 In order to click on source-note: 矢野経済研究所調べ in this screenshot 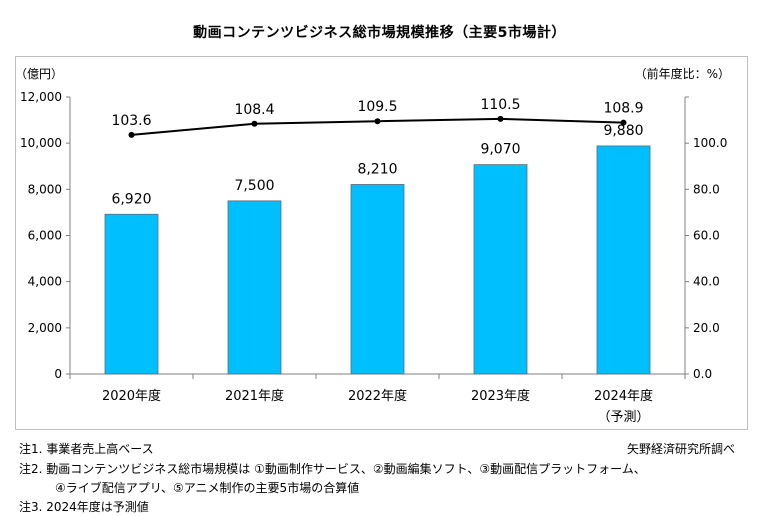, I will do `click(680, 449)`.